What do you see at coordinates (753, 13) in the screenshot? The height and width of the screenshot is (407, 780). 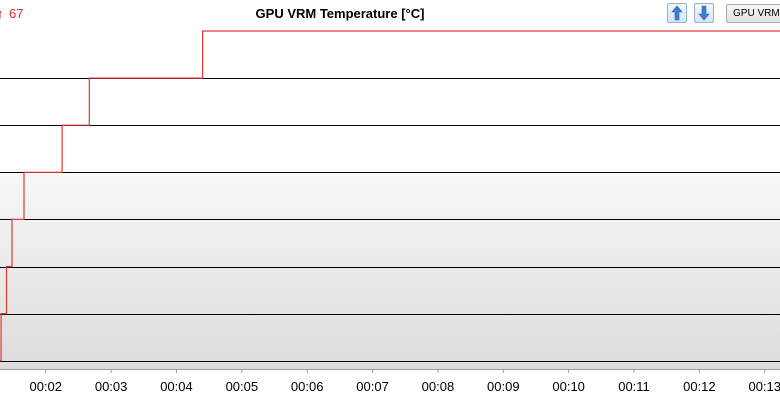 I see `sensor-select-dropdown: GPU VRM T` at bounding box center [753, 13].